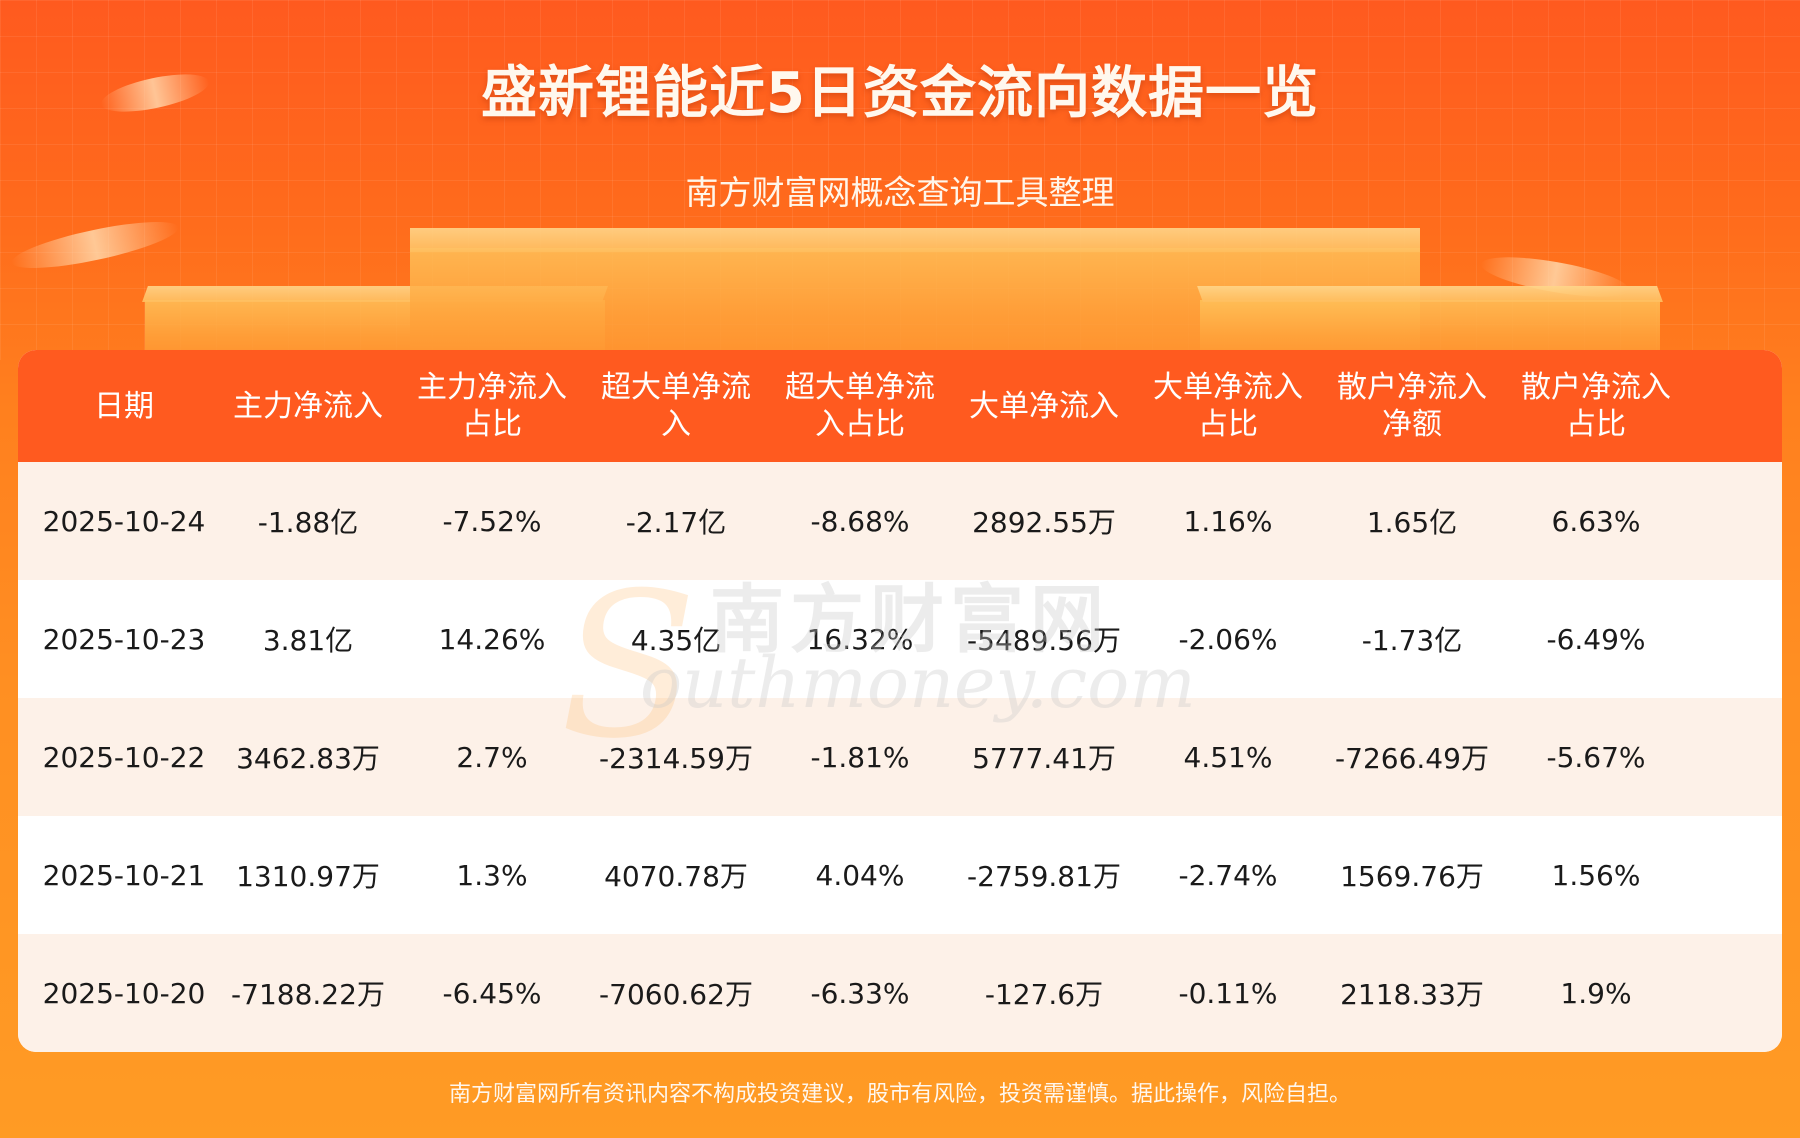 Image resolution: width=1800 pixels, height=1138 pixels. What do you see at coordinates (308, 994) in the screenshot?
I see `cell-main-net-inflow: -7188.22万` at bounding box center [308, 994].